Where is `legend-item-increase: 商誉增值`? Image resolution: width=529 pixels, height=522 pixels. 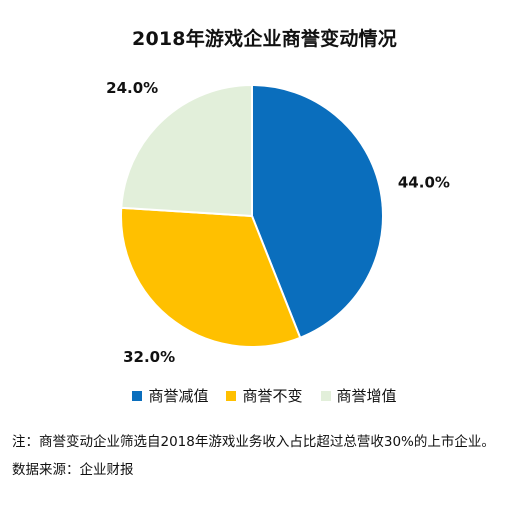 legend-item-increase: 商誉增值 is located at coordinates (358, 395).